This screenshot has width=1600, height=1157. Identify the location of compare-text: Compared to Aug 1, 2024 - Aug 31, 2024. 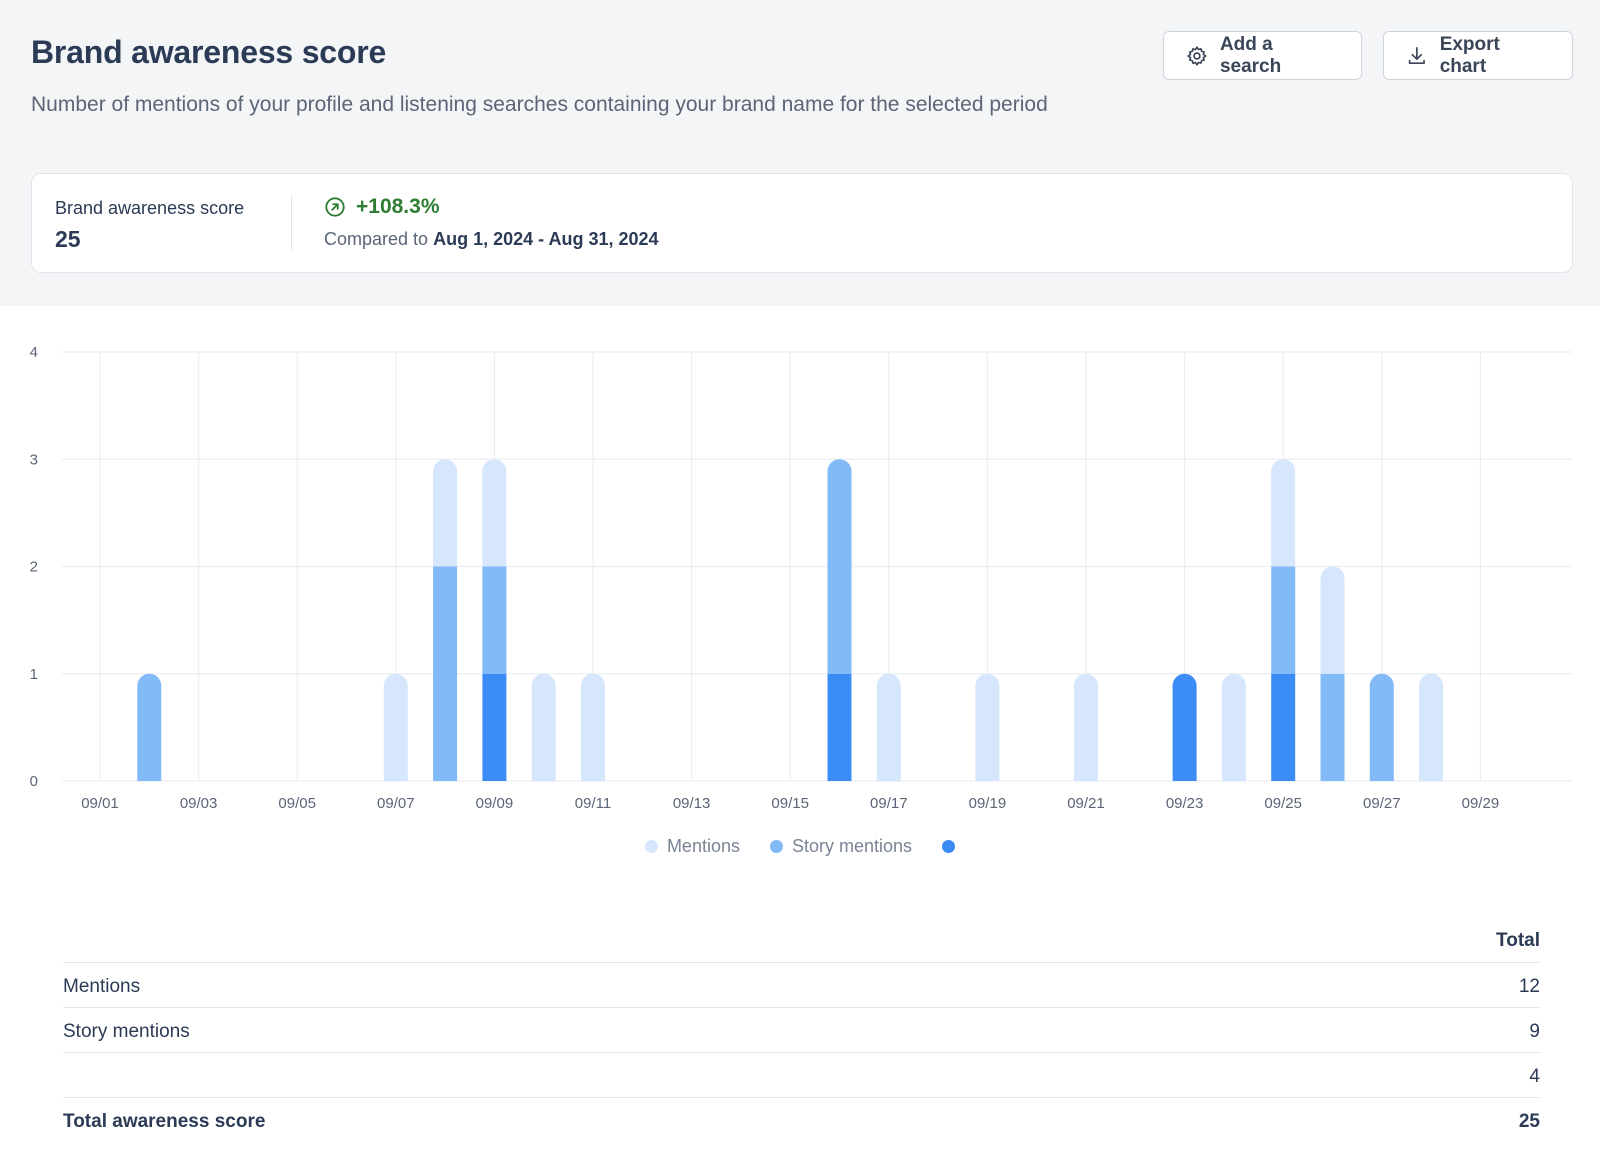
(491, 239).